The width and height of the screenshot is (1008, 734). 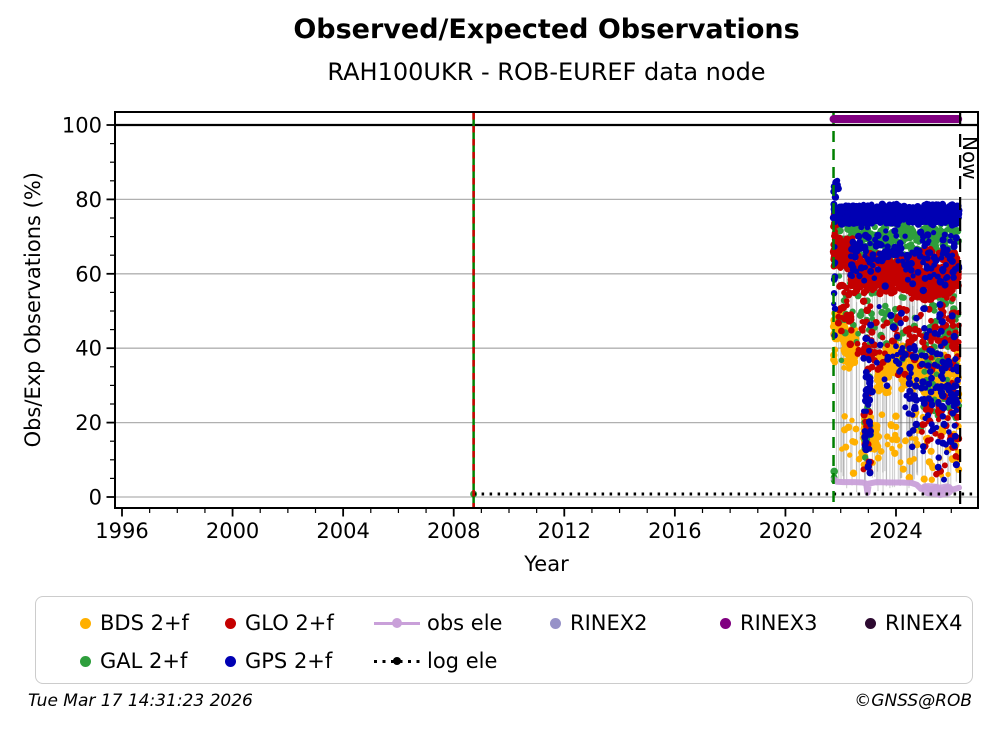 I want to click on legend-item-rinex2: RINEX2, so click(x=591, y=623).